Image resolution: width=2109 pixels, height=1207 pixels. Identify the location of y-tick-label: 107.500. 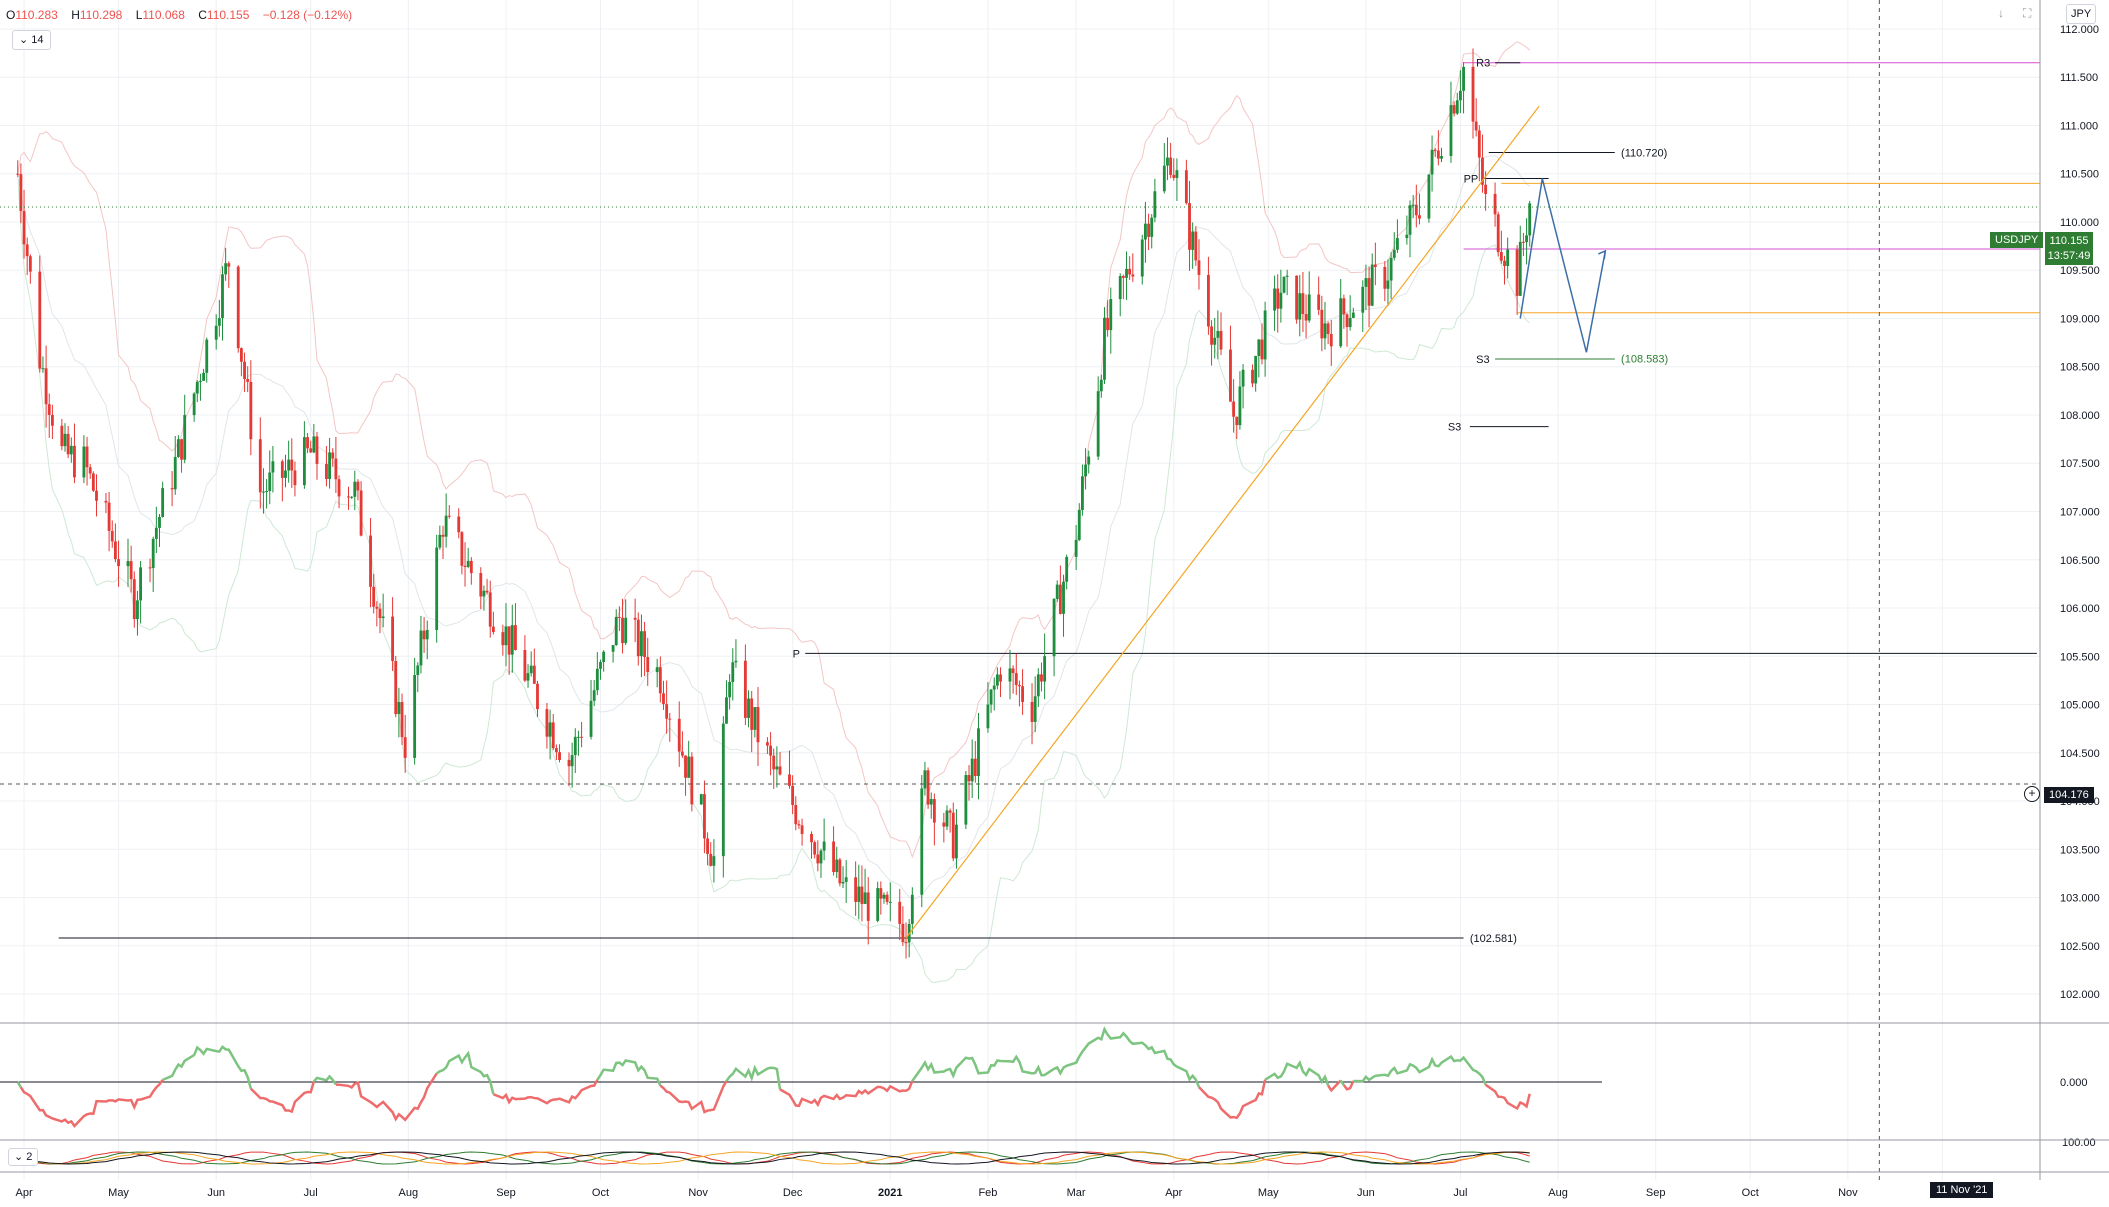
(2080, 464).